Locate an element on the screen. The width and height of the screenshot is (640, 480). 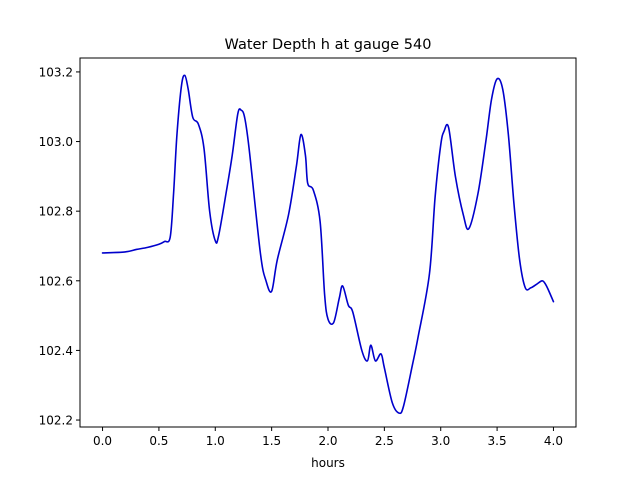
y-tick-label: 102.6 is located at coordinates (56, 281).